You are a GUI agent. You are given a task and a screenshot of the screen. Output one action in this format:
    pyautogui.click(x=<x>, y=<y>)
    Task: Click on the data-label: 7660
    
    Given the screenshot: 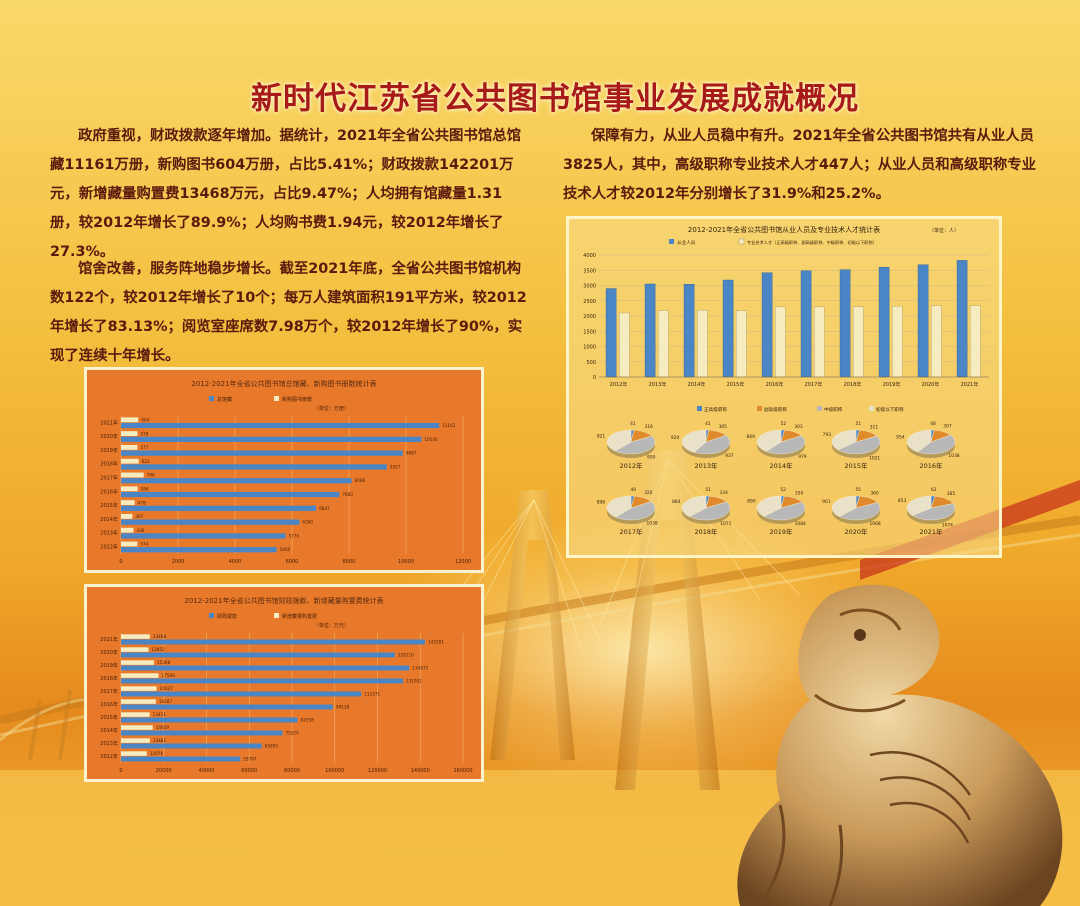 What is the action you would take?
    pyautogui.click(x=347, y=494)
    